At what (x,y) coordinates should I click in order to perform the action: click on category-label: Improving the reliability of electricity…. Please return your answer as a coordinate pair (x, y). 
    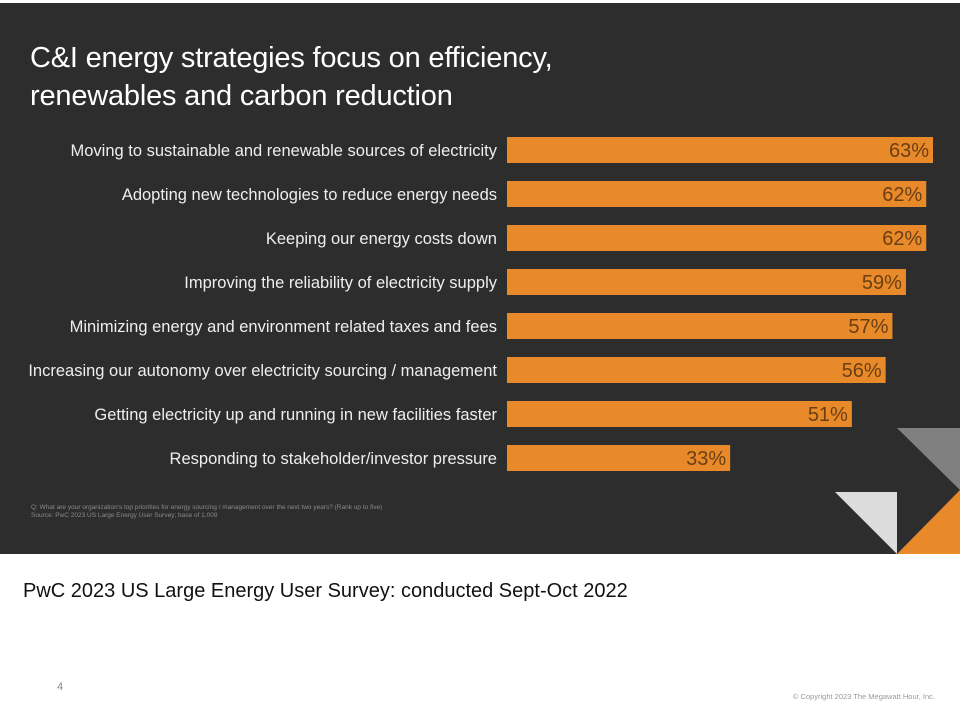
    Looking at the image, I should click on (340, 283).